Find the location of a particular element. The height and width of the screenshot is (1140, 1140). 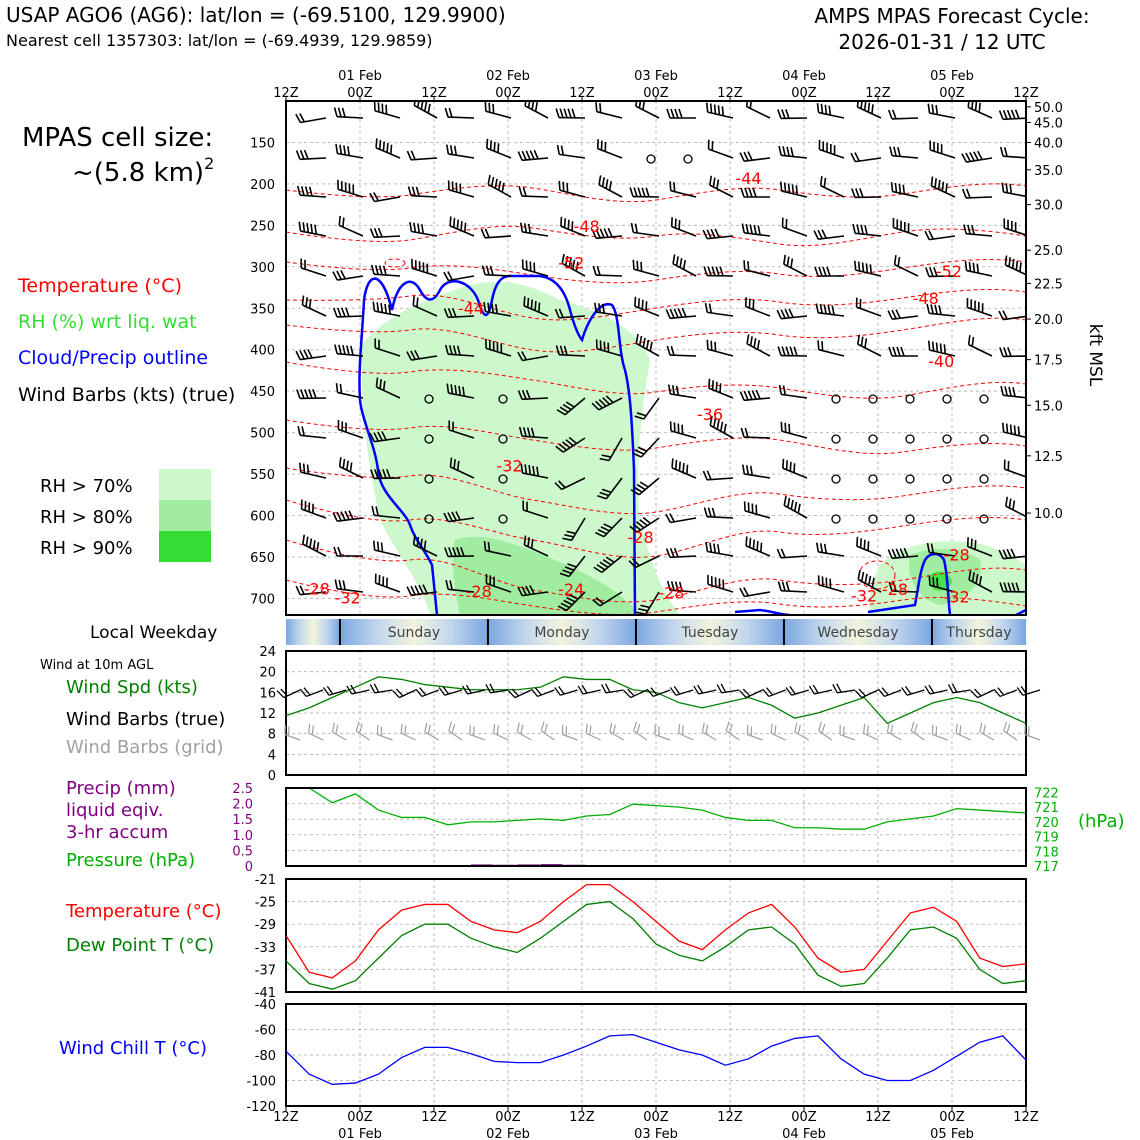

temperature-line is located at coordinates (656, 931).